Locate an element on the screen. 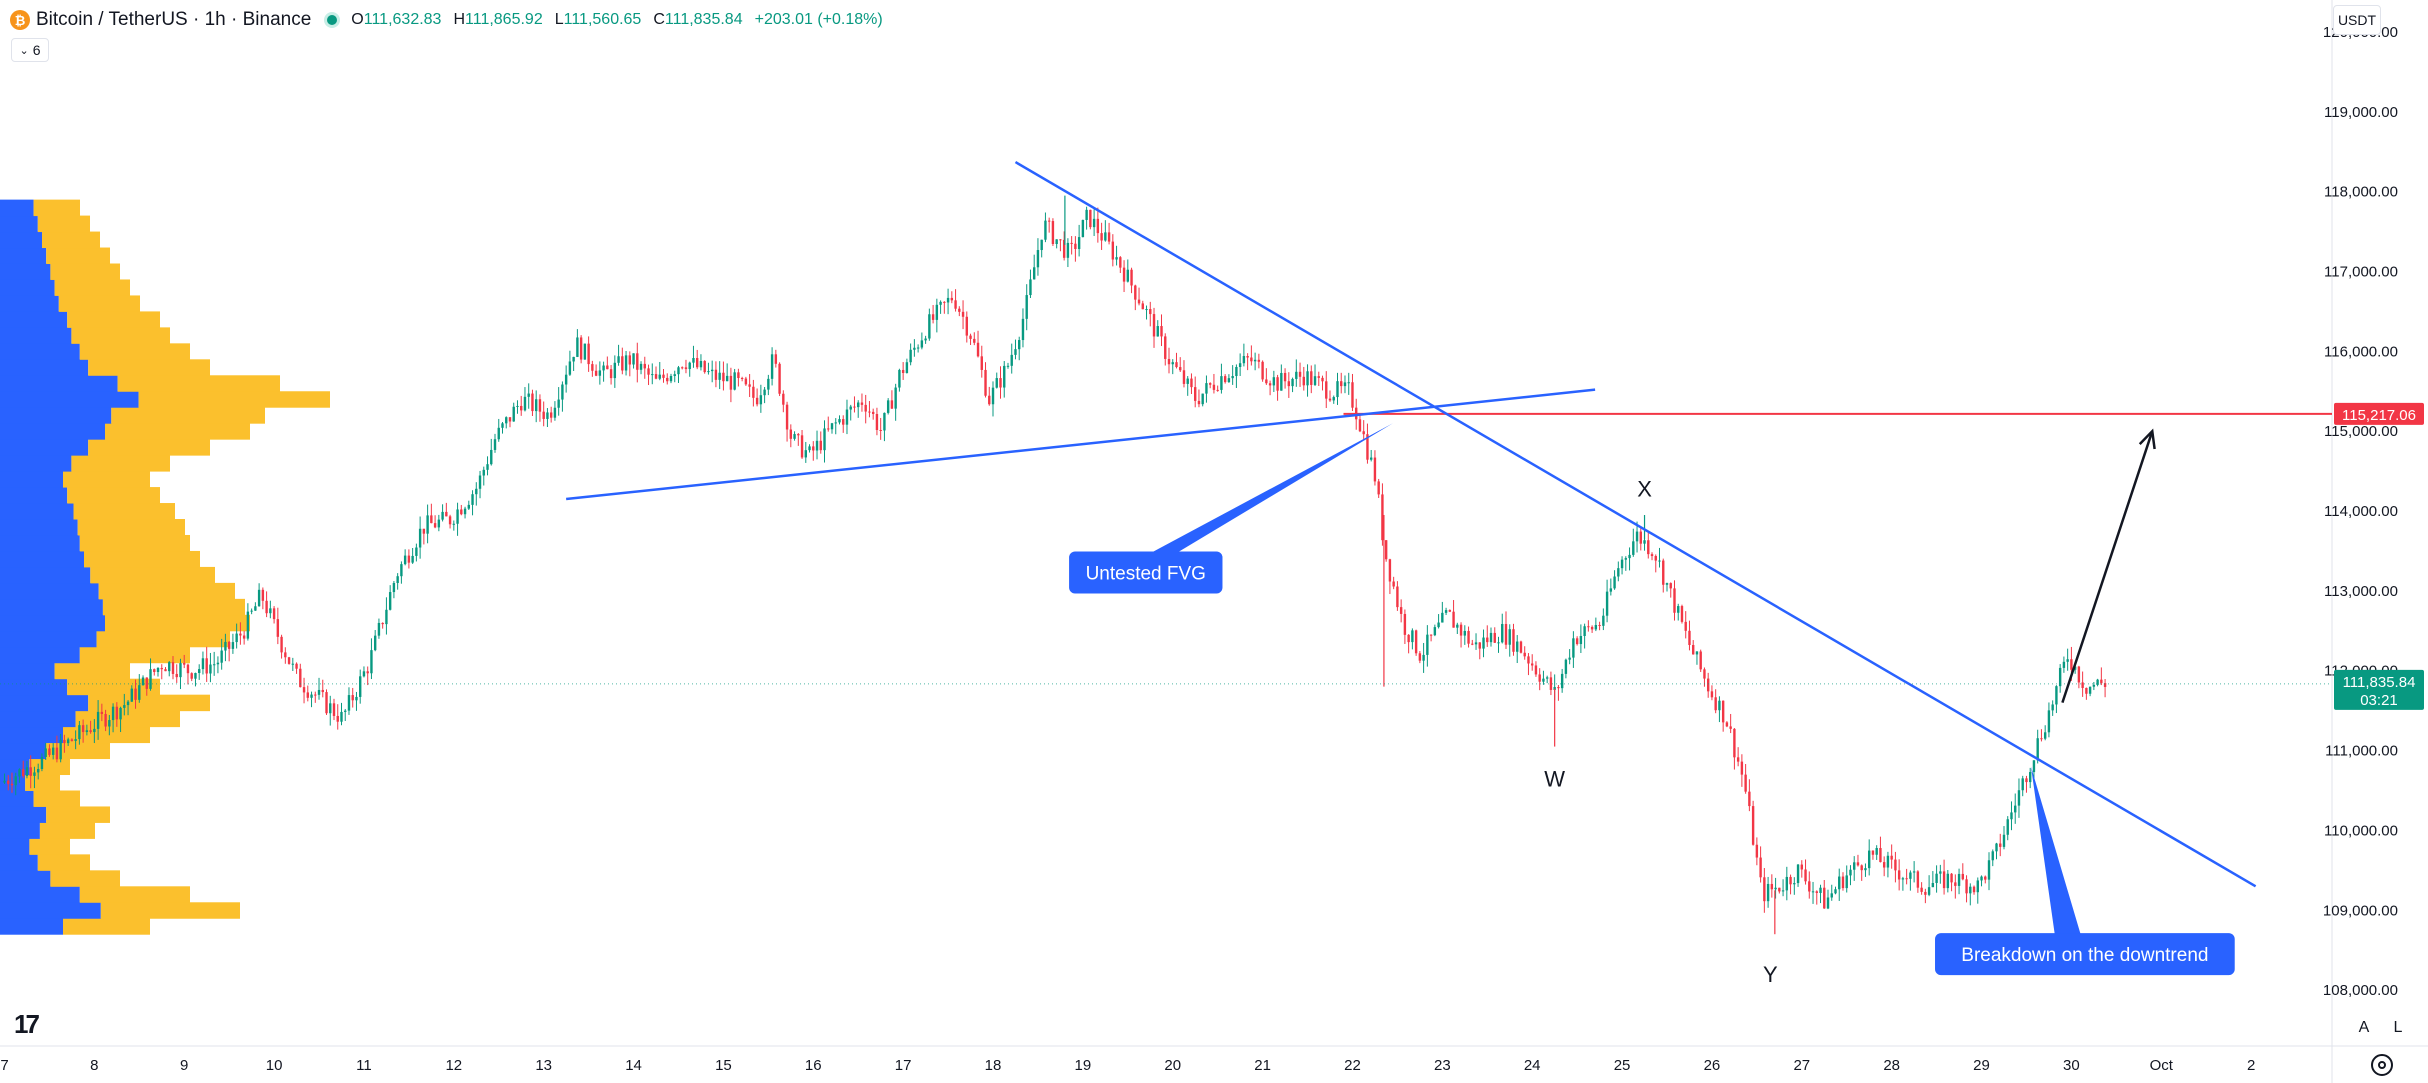 The width and height of the screenshot is (2428, 1083). settings-gear-icon is located at coordinates (2382, 1065).